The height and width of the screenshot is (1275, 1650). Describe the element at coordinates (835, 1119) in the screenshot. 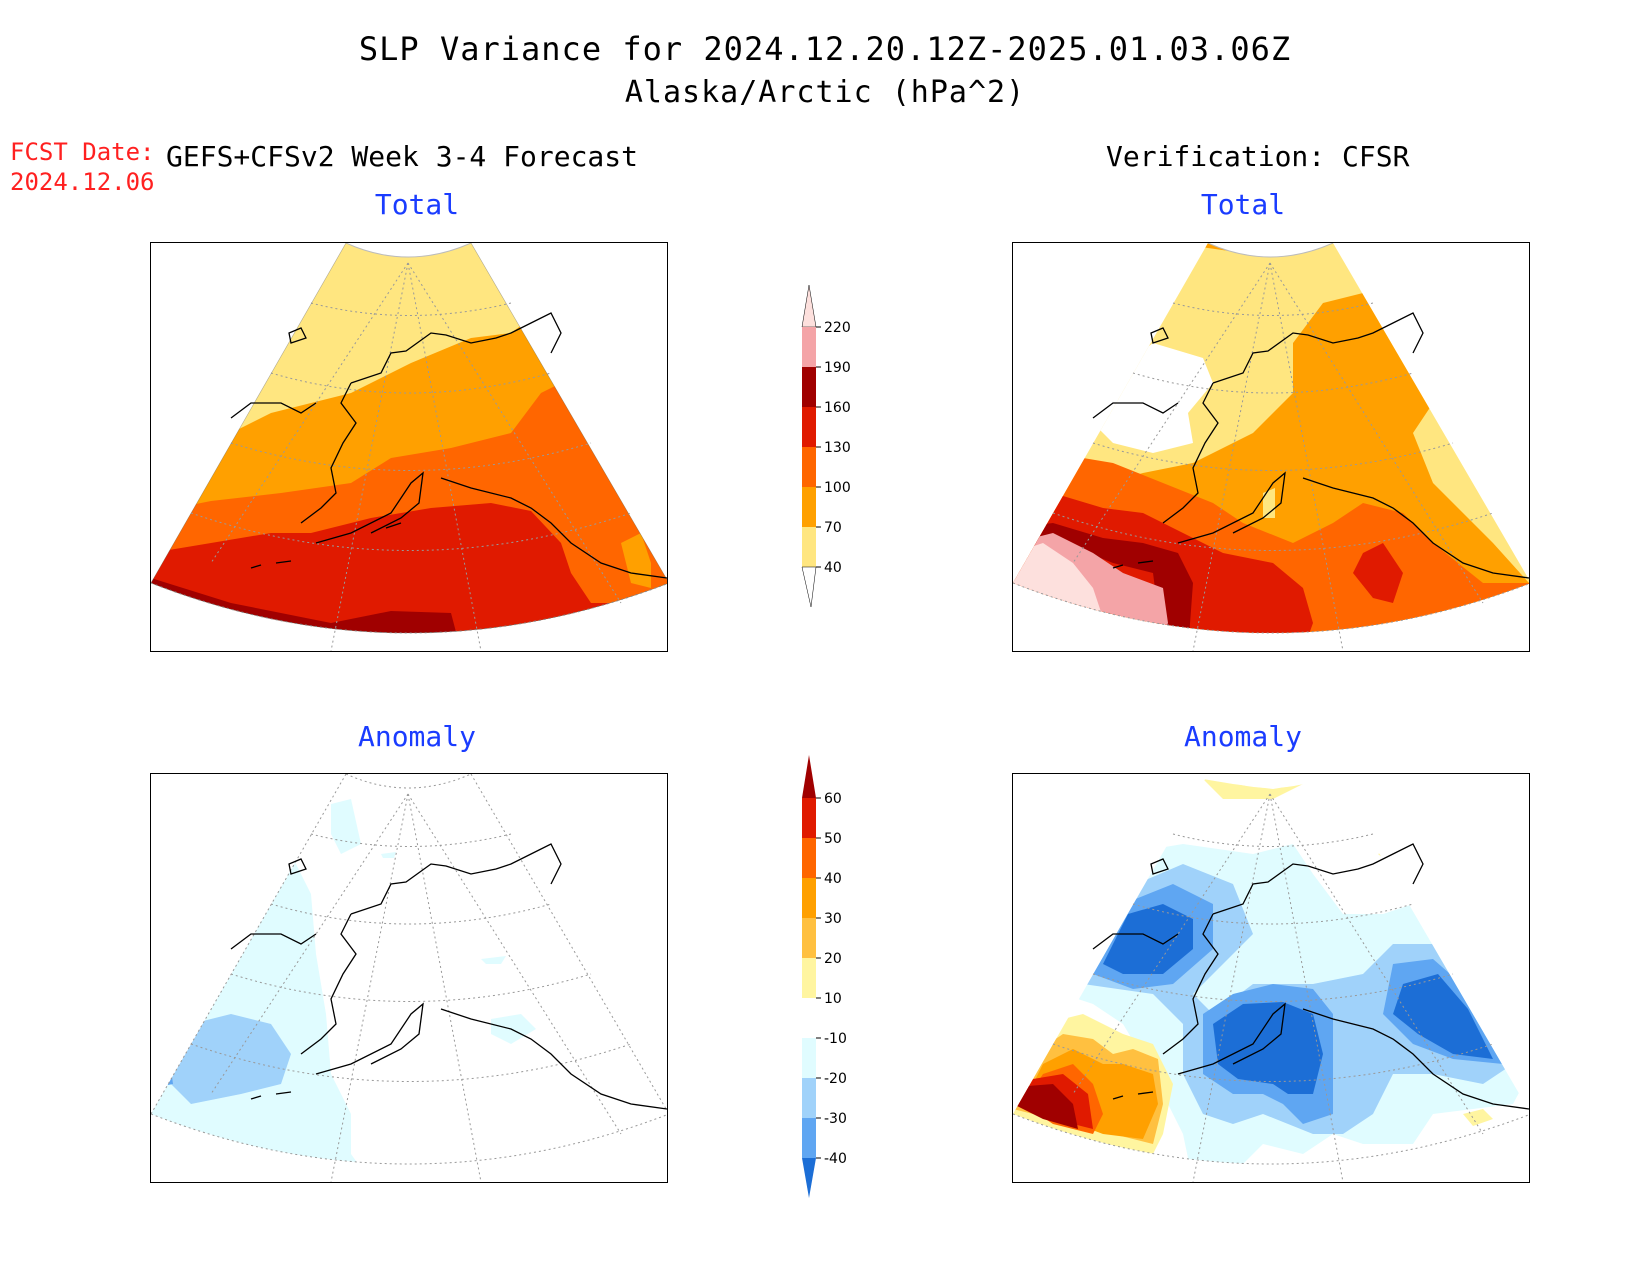

I see `anomaly-colorbar-label: -30` at that location.